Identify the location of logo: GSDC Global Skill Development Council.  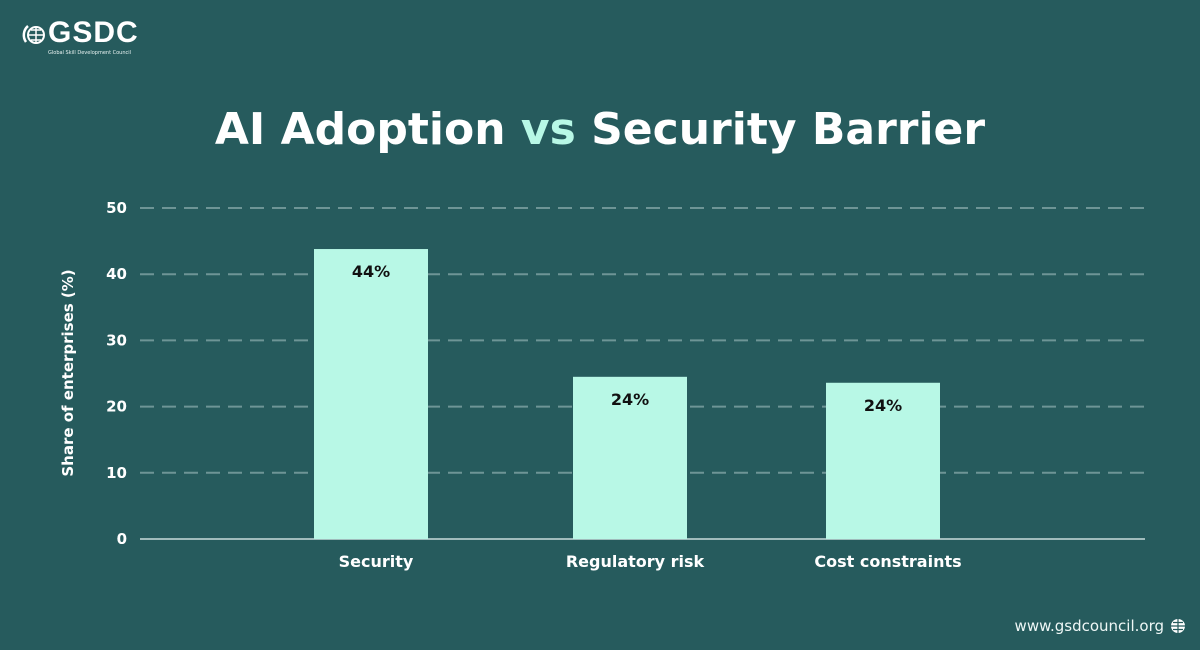
(80, 37).